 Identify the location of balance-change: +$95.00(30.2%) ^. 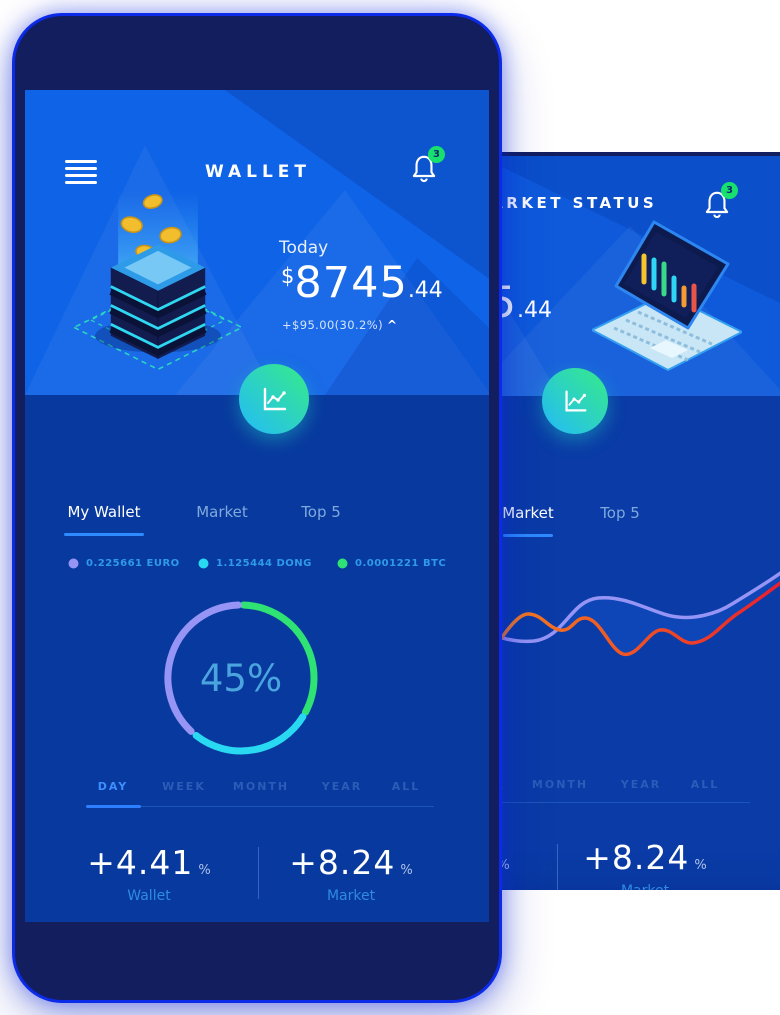
(339, 325).